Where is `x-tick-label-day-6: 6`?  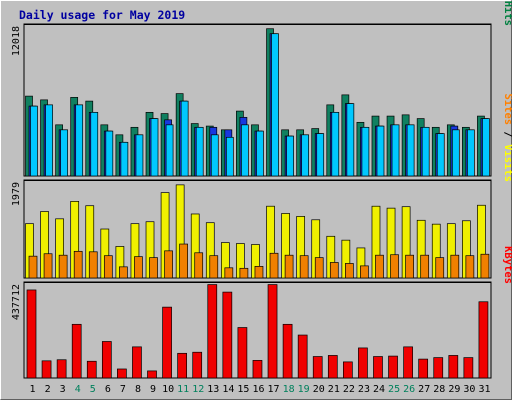
x-tick-label-day-6: 6 is located at coordinates (108, 389).